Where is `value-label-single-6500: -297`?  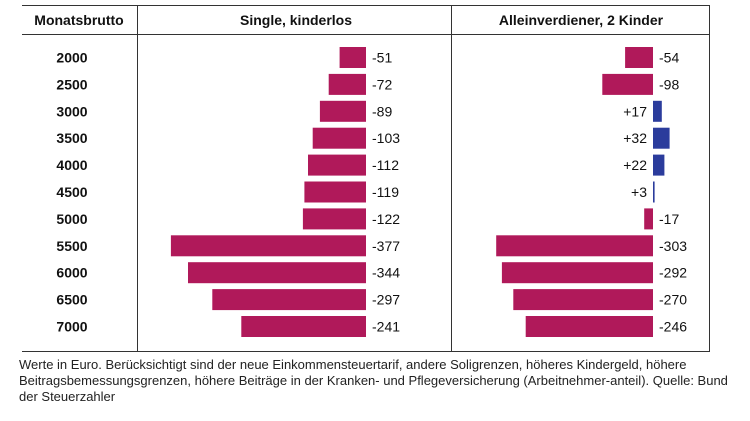 value-label-single-6500: -297 is located at coordinates (386, 300).